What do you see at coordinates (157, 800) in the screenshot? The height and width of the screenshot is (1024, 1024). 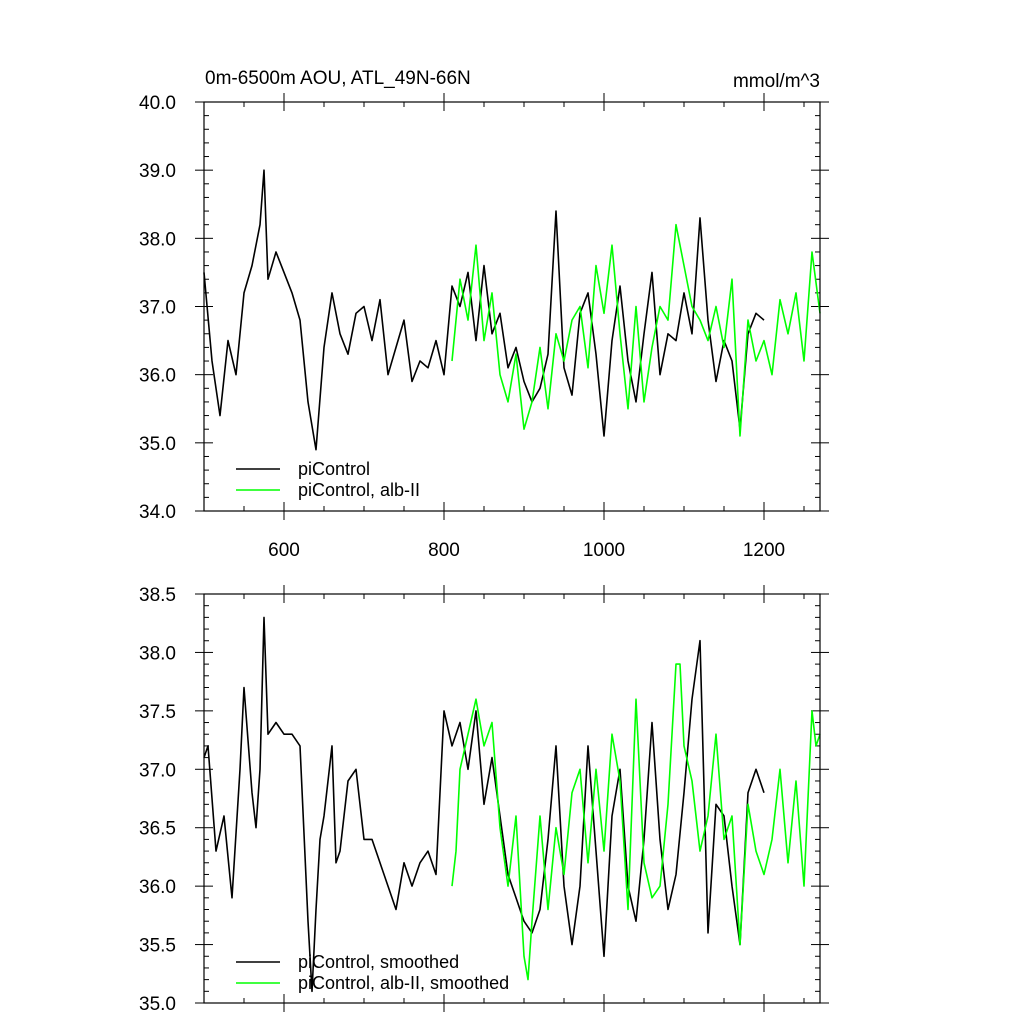 I see `bottom-axis-tick-labels: 35.0 35.5 36.0 36.5 37.0 37.5 38.0 38.5` at bounding box center [157, 800].